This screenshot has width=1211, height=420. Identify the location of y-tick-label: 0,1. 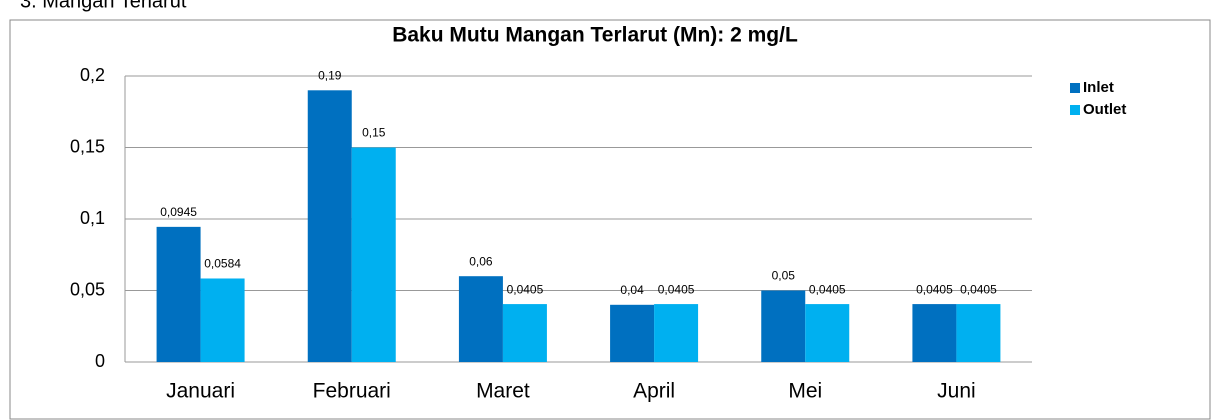
(92, 218).